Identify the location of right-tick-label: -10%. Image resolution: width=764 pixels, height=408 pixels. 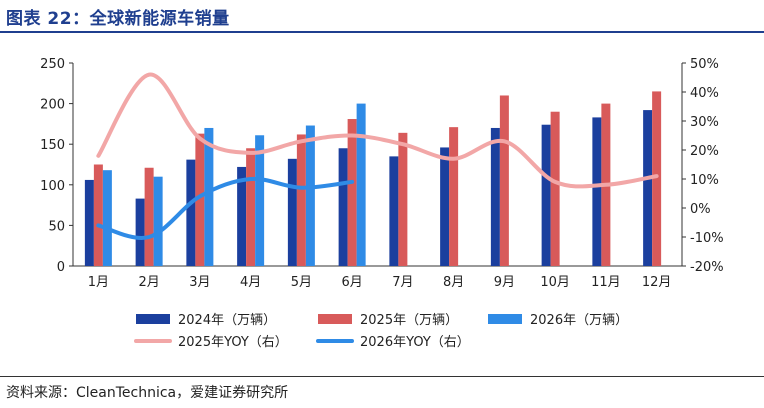
(707, 238).